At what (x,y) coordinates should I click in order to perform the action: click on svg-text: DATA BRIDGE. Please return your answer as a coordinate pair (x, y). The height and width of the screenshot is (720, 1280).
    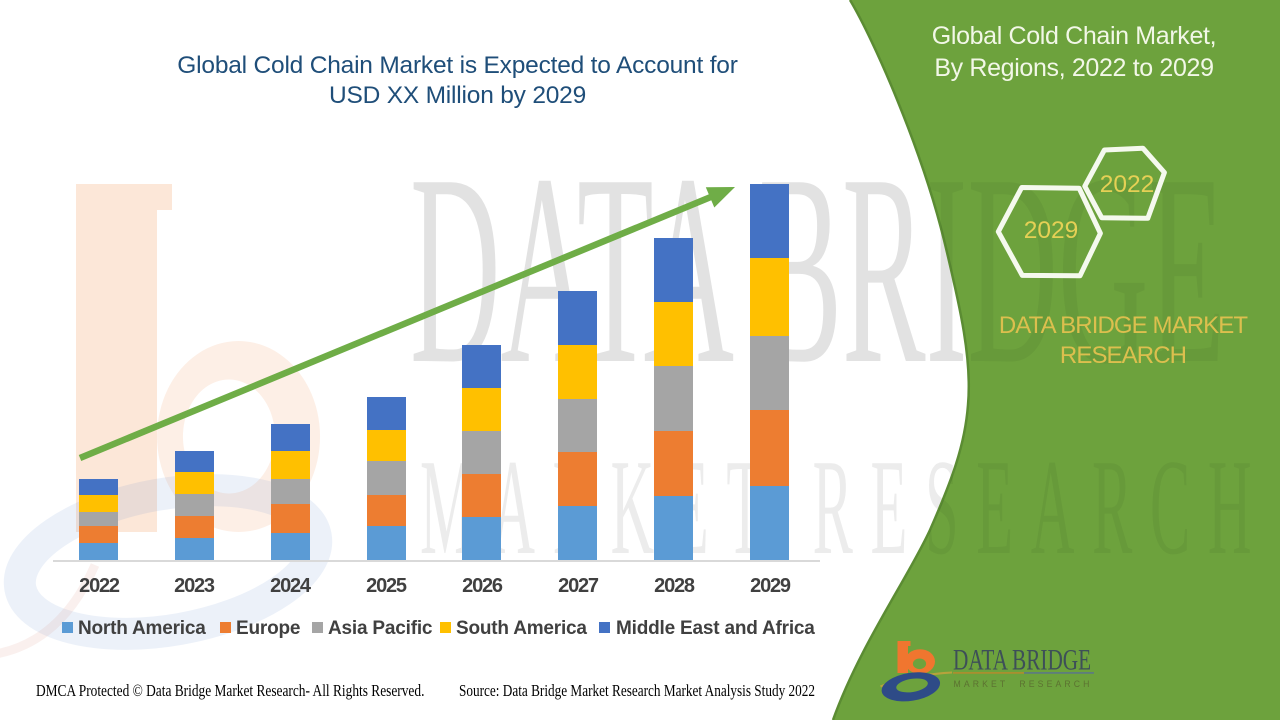
    Looking at the image, I should click on (1022, 659).